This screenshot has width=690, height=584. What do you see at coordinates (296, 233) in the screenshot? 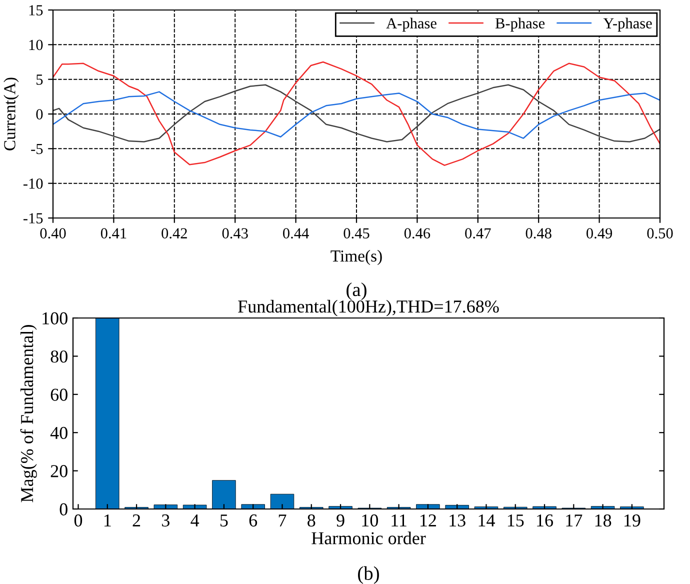
I see `x-tick-label: 0.44` at bounding box center [296, 233].